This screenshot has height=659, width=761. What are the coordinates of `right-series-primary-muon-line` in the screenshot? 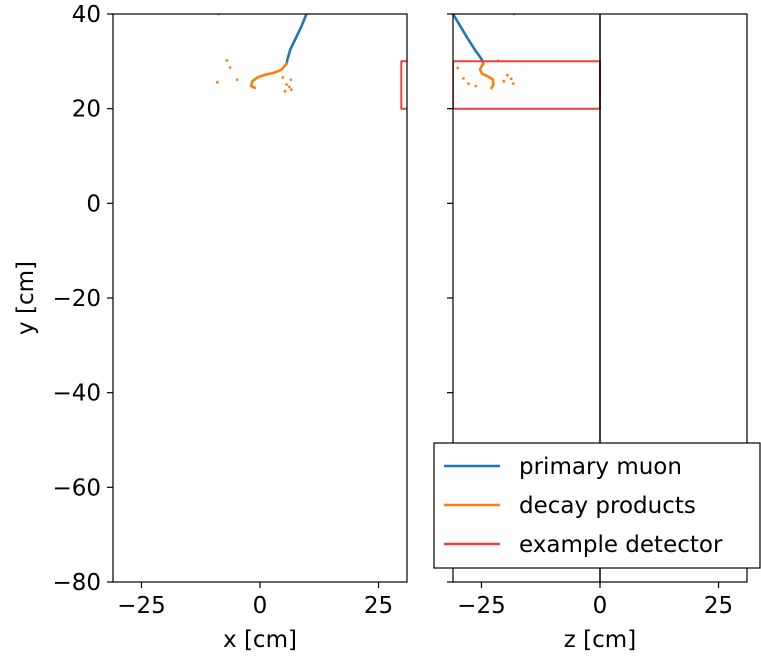 It's located at (469, 40).